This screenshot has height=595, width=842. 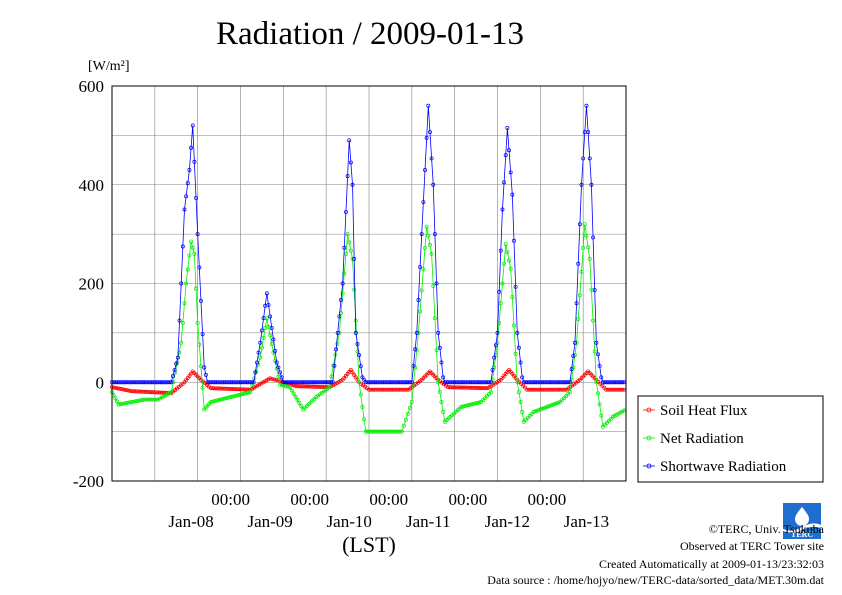 What do you see at coordinates (702, 439) in the screenshot?
I see `legend-label: Net Radiation` at bounding box center [702, 439].